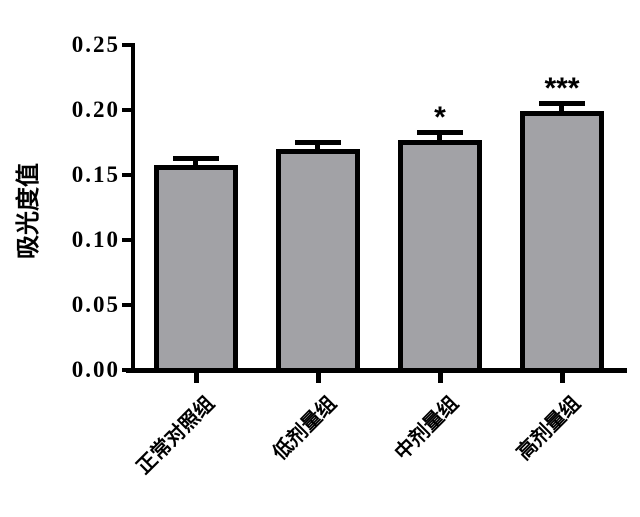 This screenshot has height=517, width=640. I want to click on y-axis-line, so click(133, 208).